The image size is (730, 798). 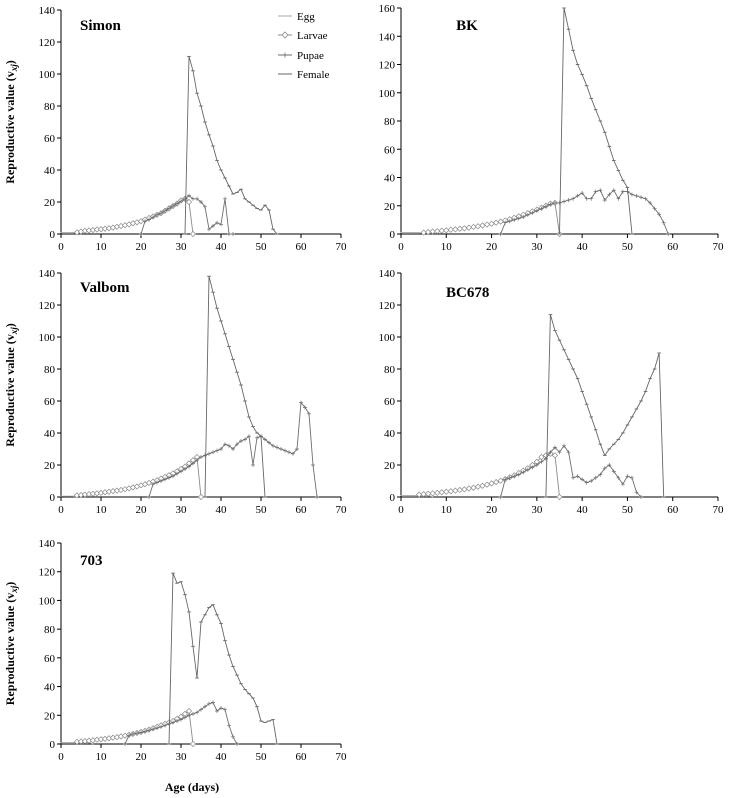 I want to click on series-larvae, so click(x=491, y=218).